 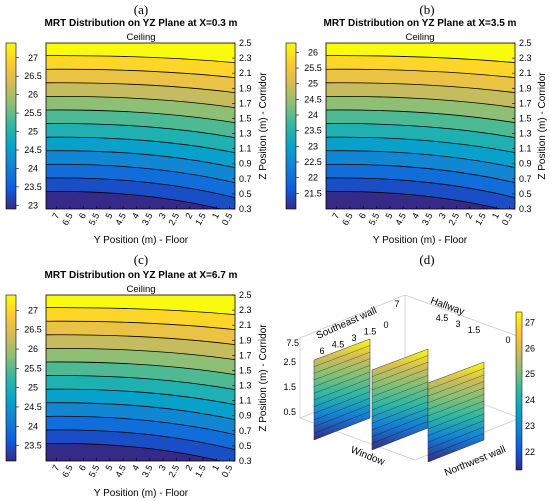 I want to click on colorbar-gradient, so click(x=291, y=126).